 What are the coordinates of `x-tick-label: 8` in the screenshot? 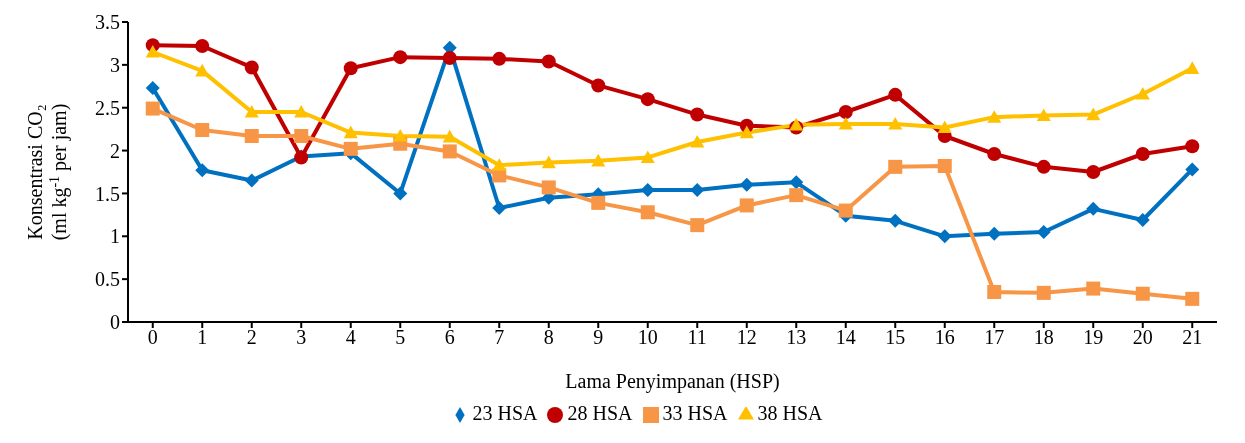 It's located at (548, 337).